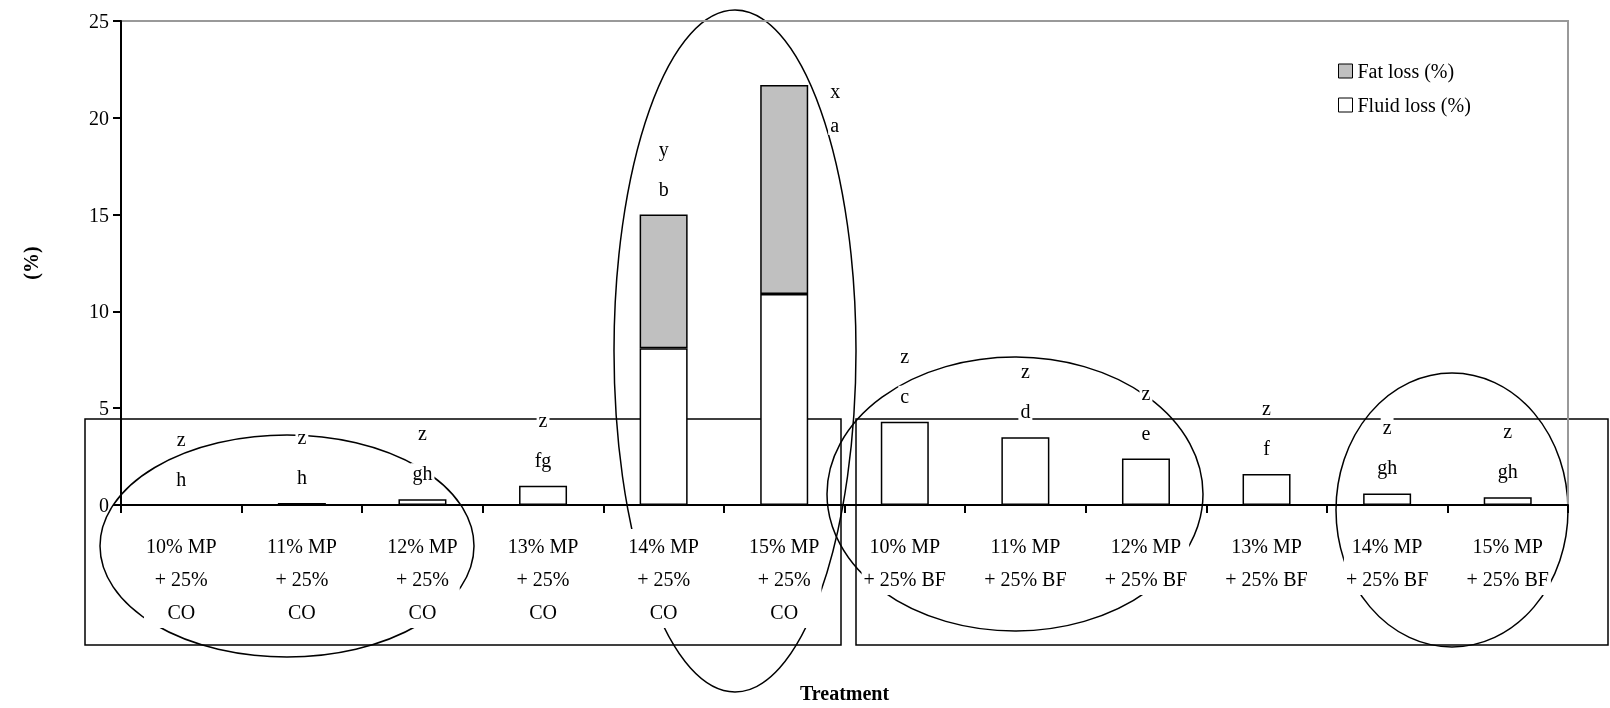 This screenshot has width=1610, height=708. I want to click on x-tick-label: 11% MP + 25% BF, so click(1025, 562).